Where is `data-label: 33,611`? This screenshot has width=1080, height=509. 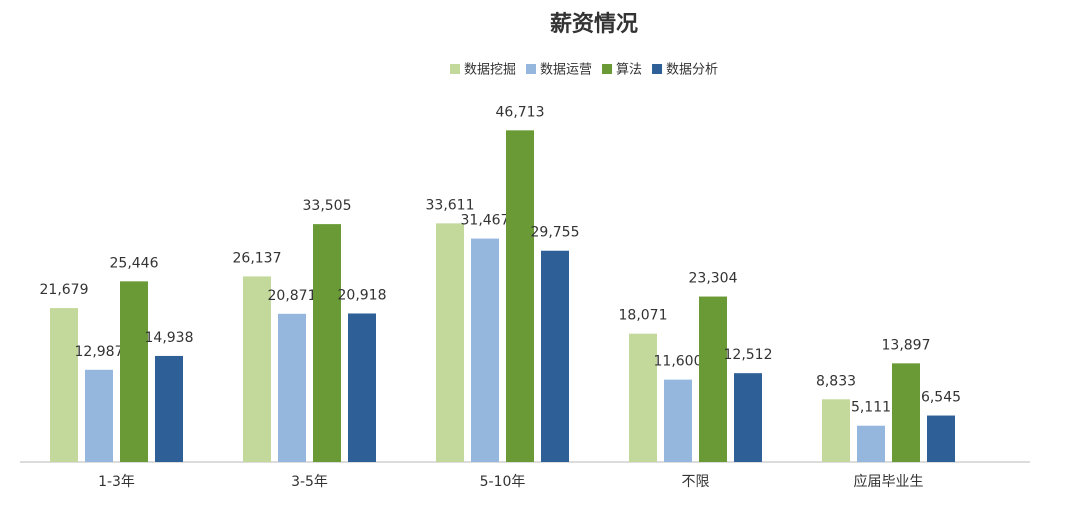 data-label: 33,611 is located at coordinates (450, 205).